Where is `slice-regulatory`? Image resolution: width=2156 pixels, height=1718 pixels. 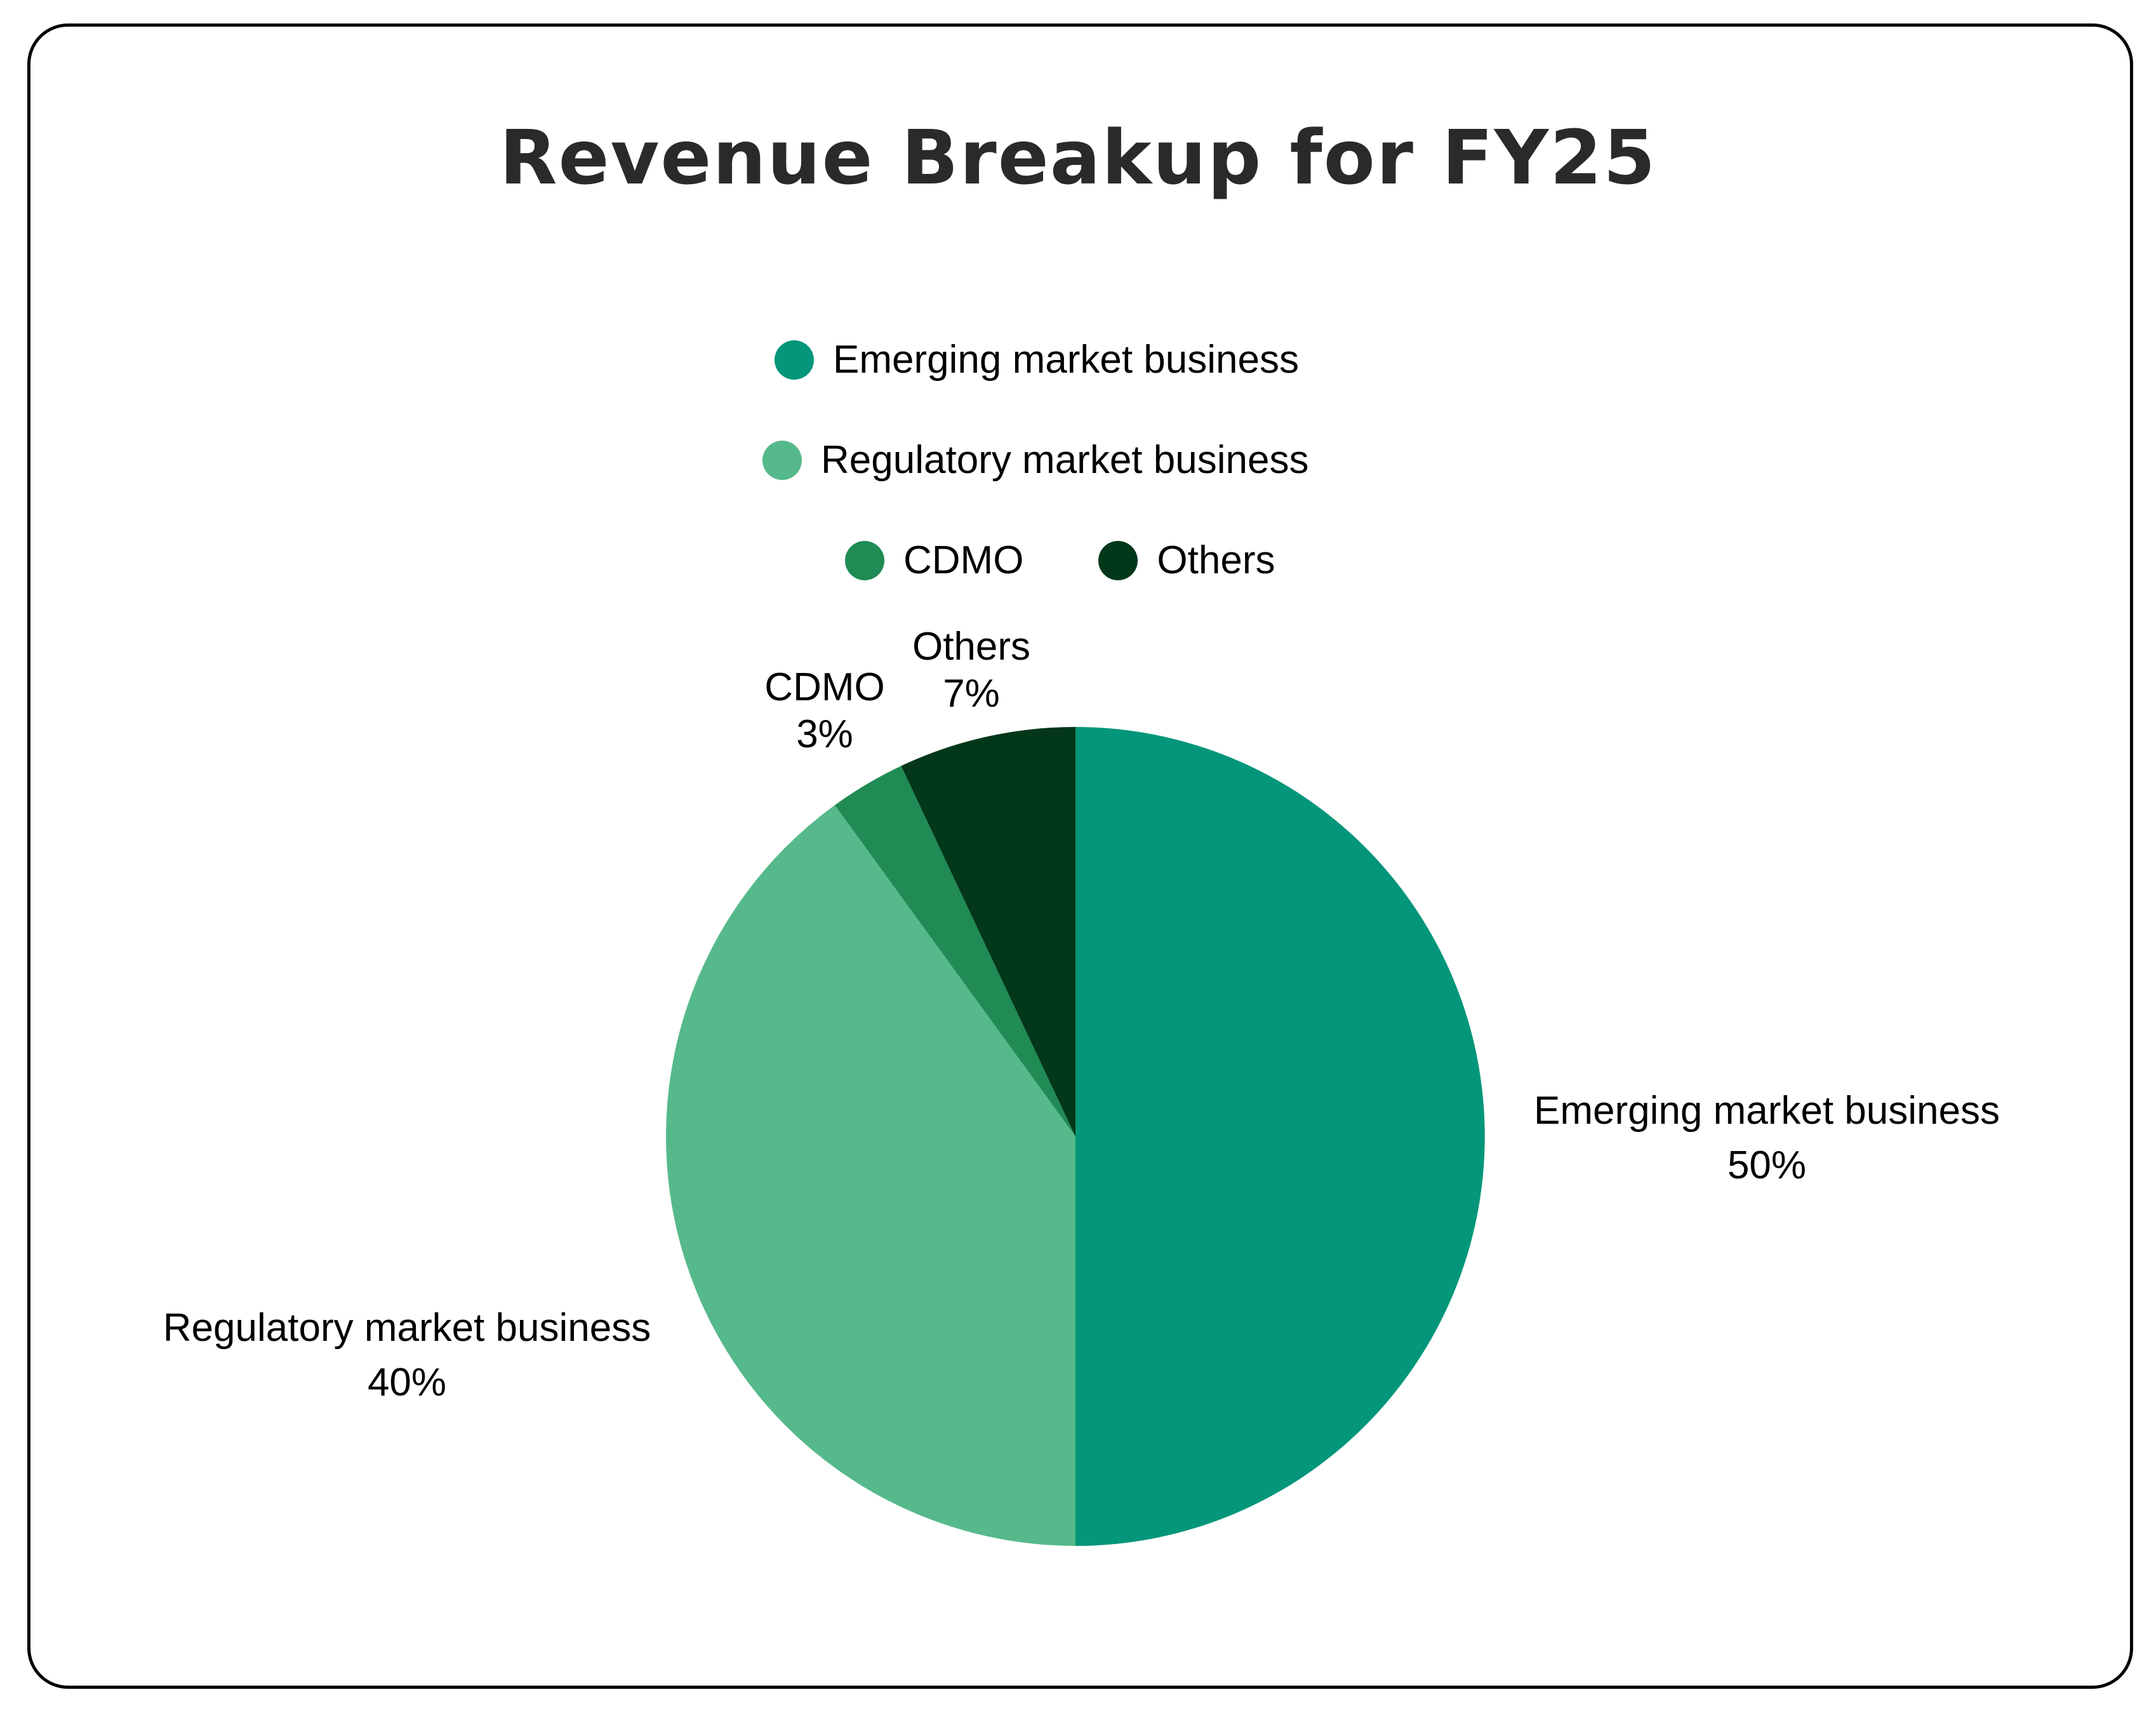
slice-regulatory is located at coordinates (870, 1175).